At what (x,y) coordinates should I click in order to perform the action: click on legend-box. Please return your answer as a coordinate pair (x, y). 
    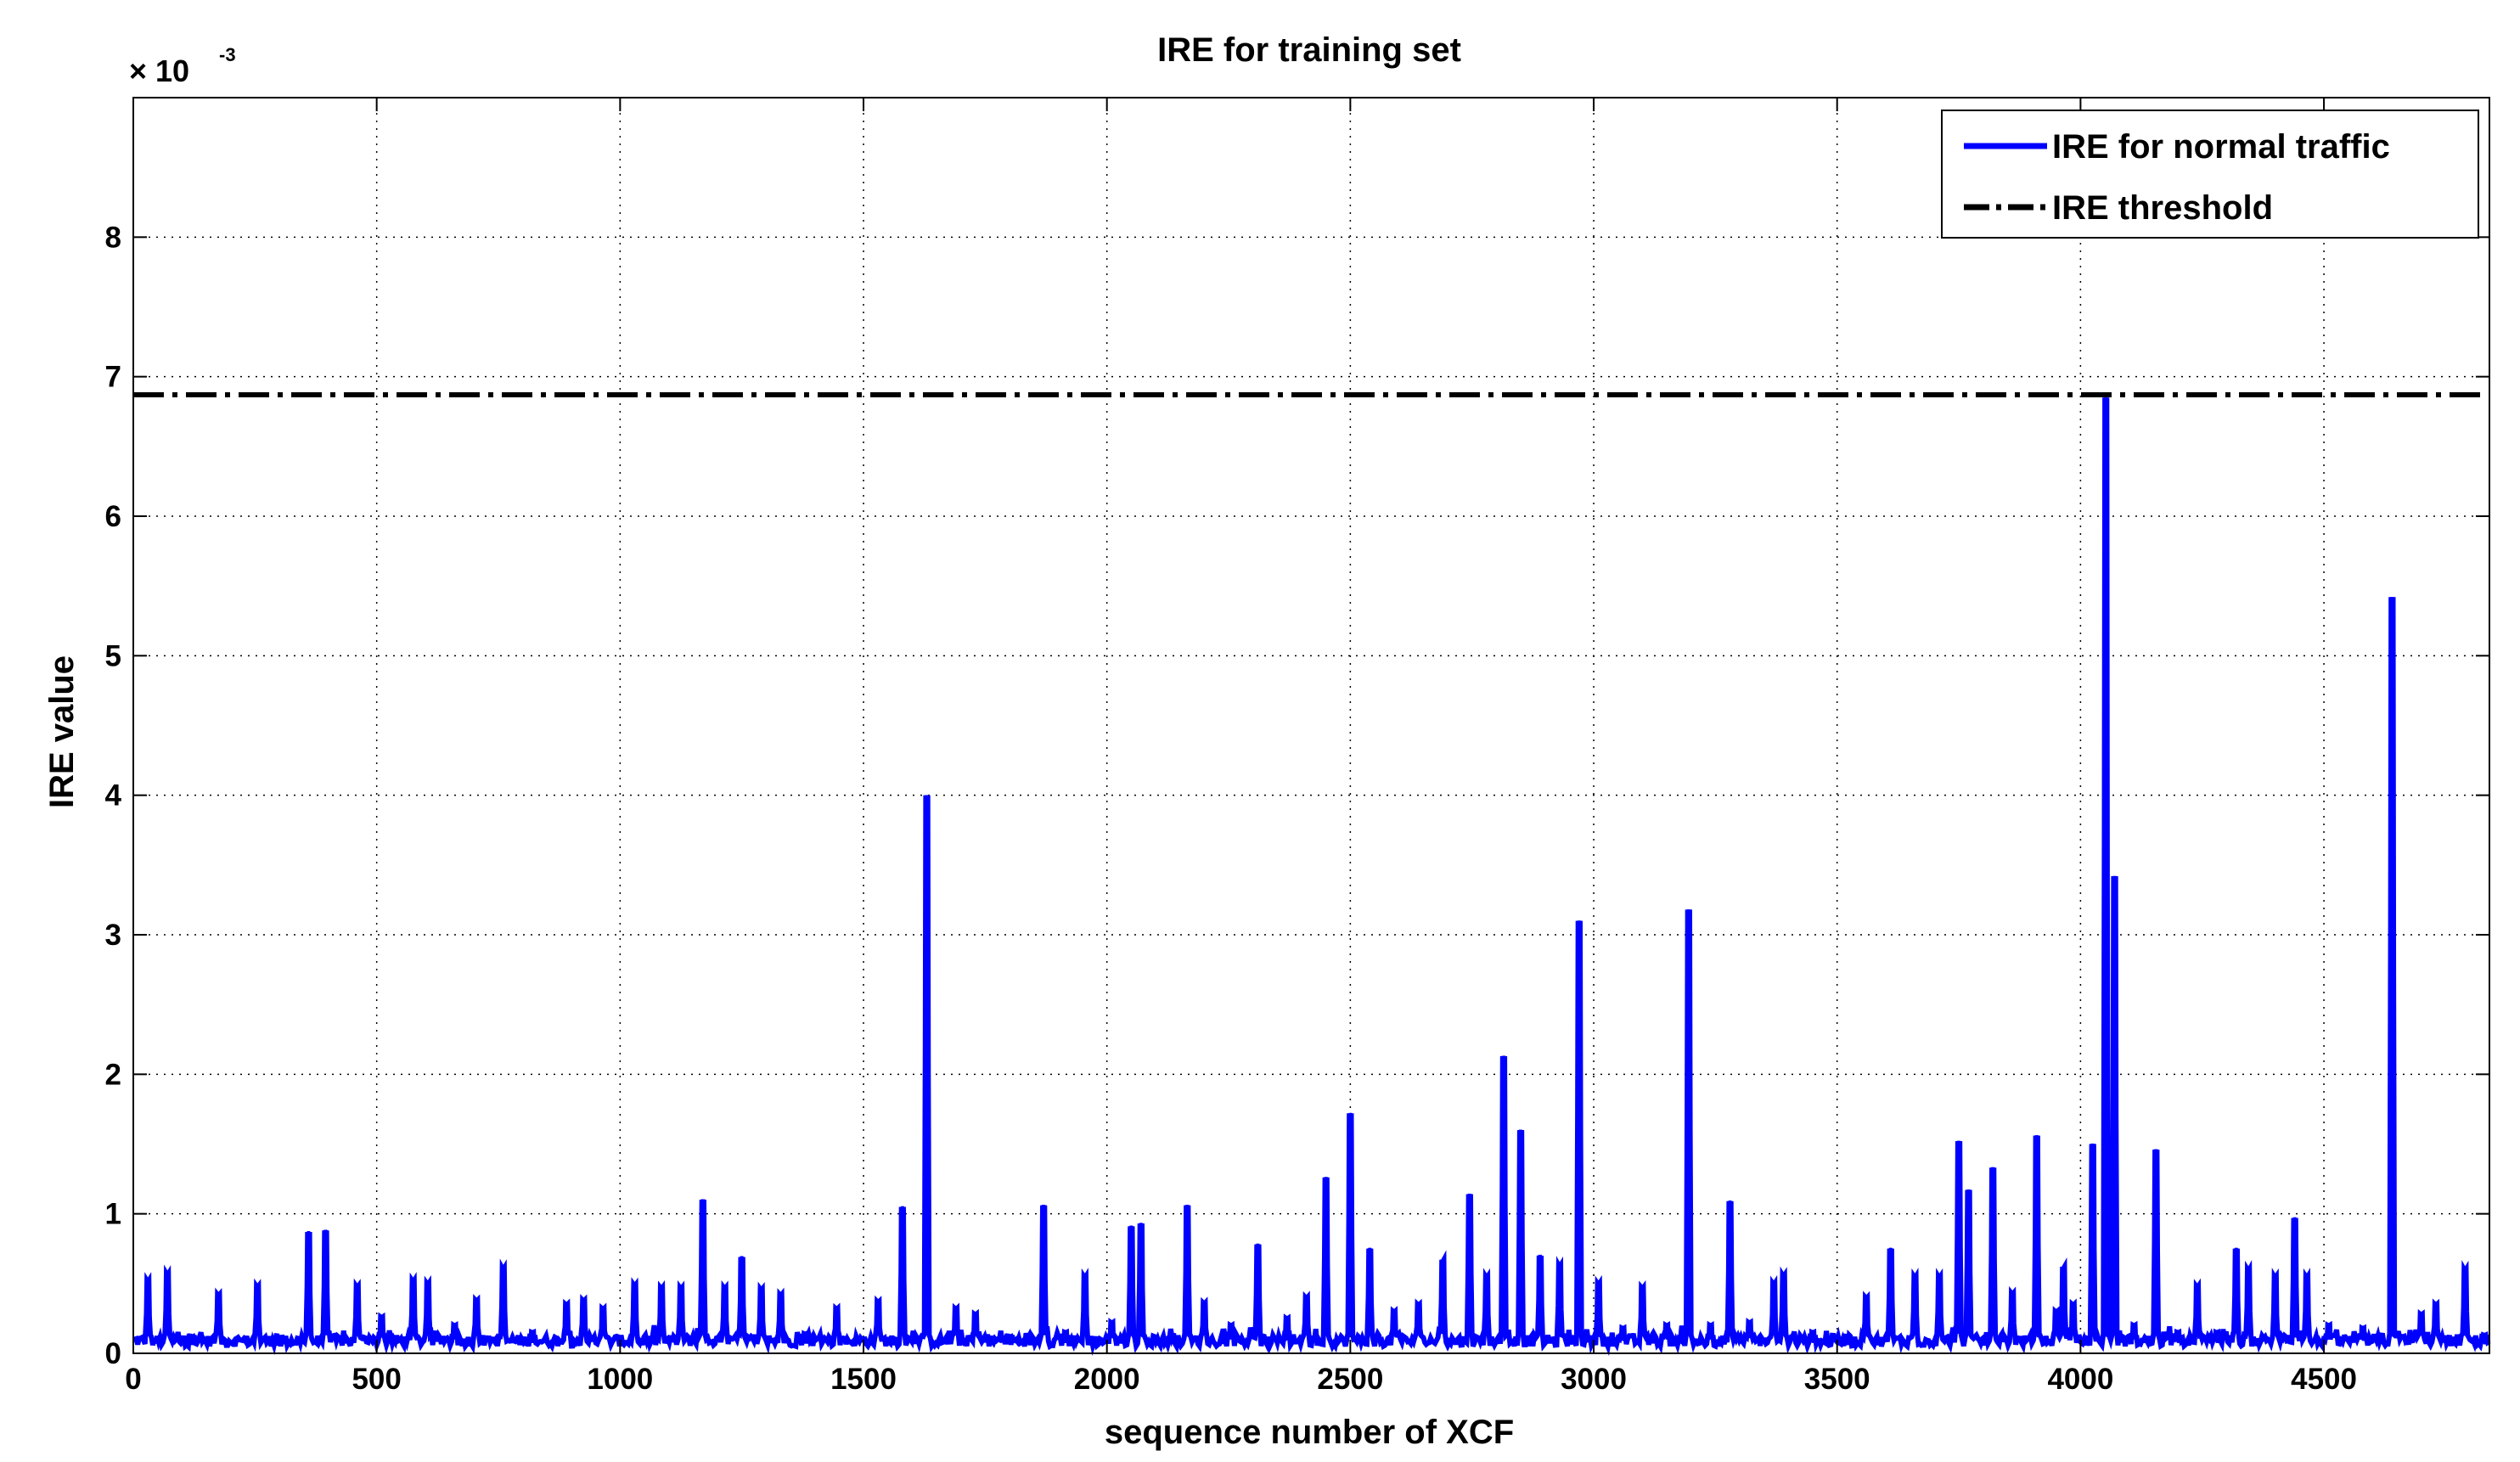
    Looking at the image, I should click on (2210, 175).